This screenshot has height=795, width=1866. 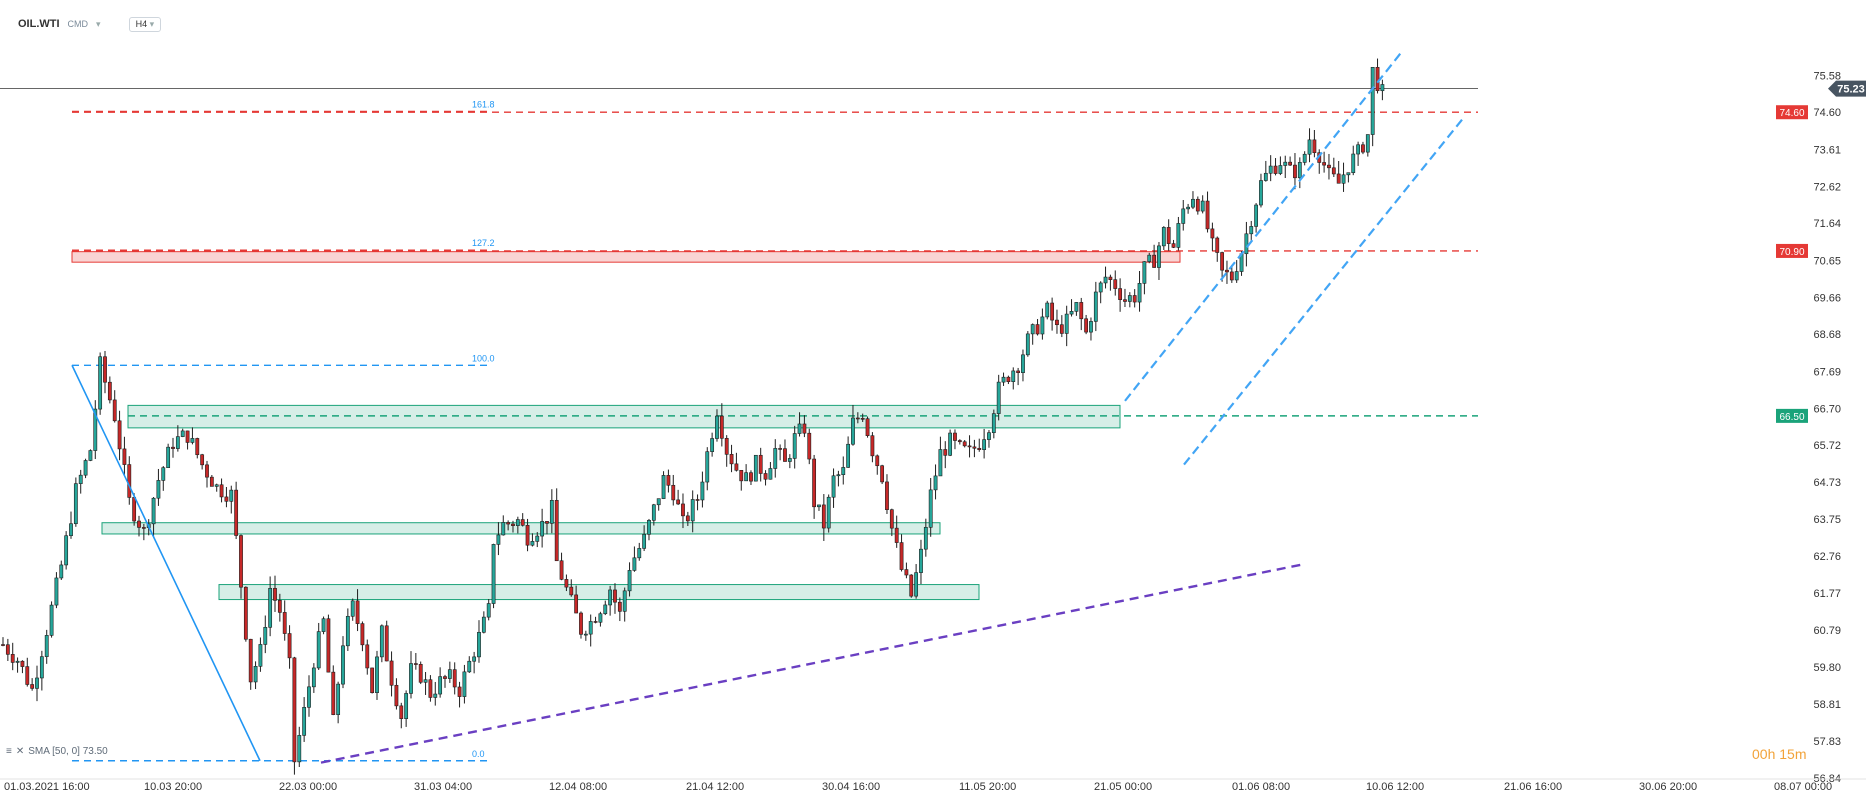 What do you see at coordinates (9, 751) in the screenshot?
I see `menu-icon: ≡` at bounding box center [9, 751].